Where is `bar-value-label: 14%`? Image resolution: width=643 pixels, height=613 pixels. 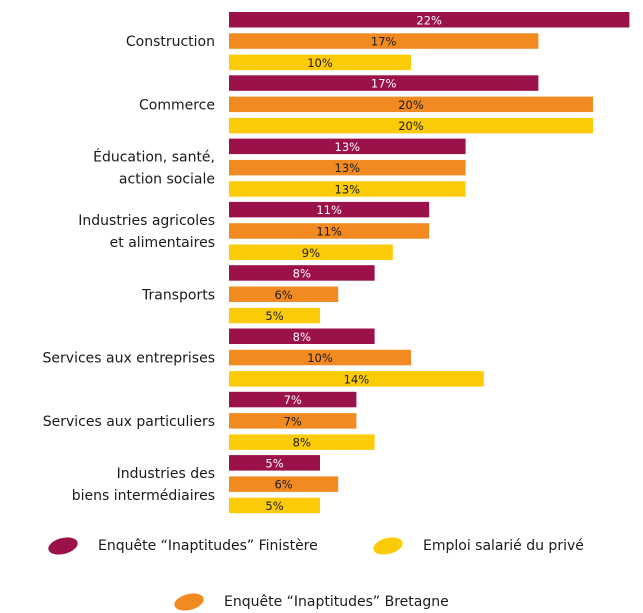
bar-value-label: 14% is located at coordinates (357, 379).